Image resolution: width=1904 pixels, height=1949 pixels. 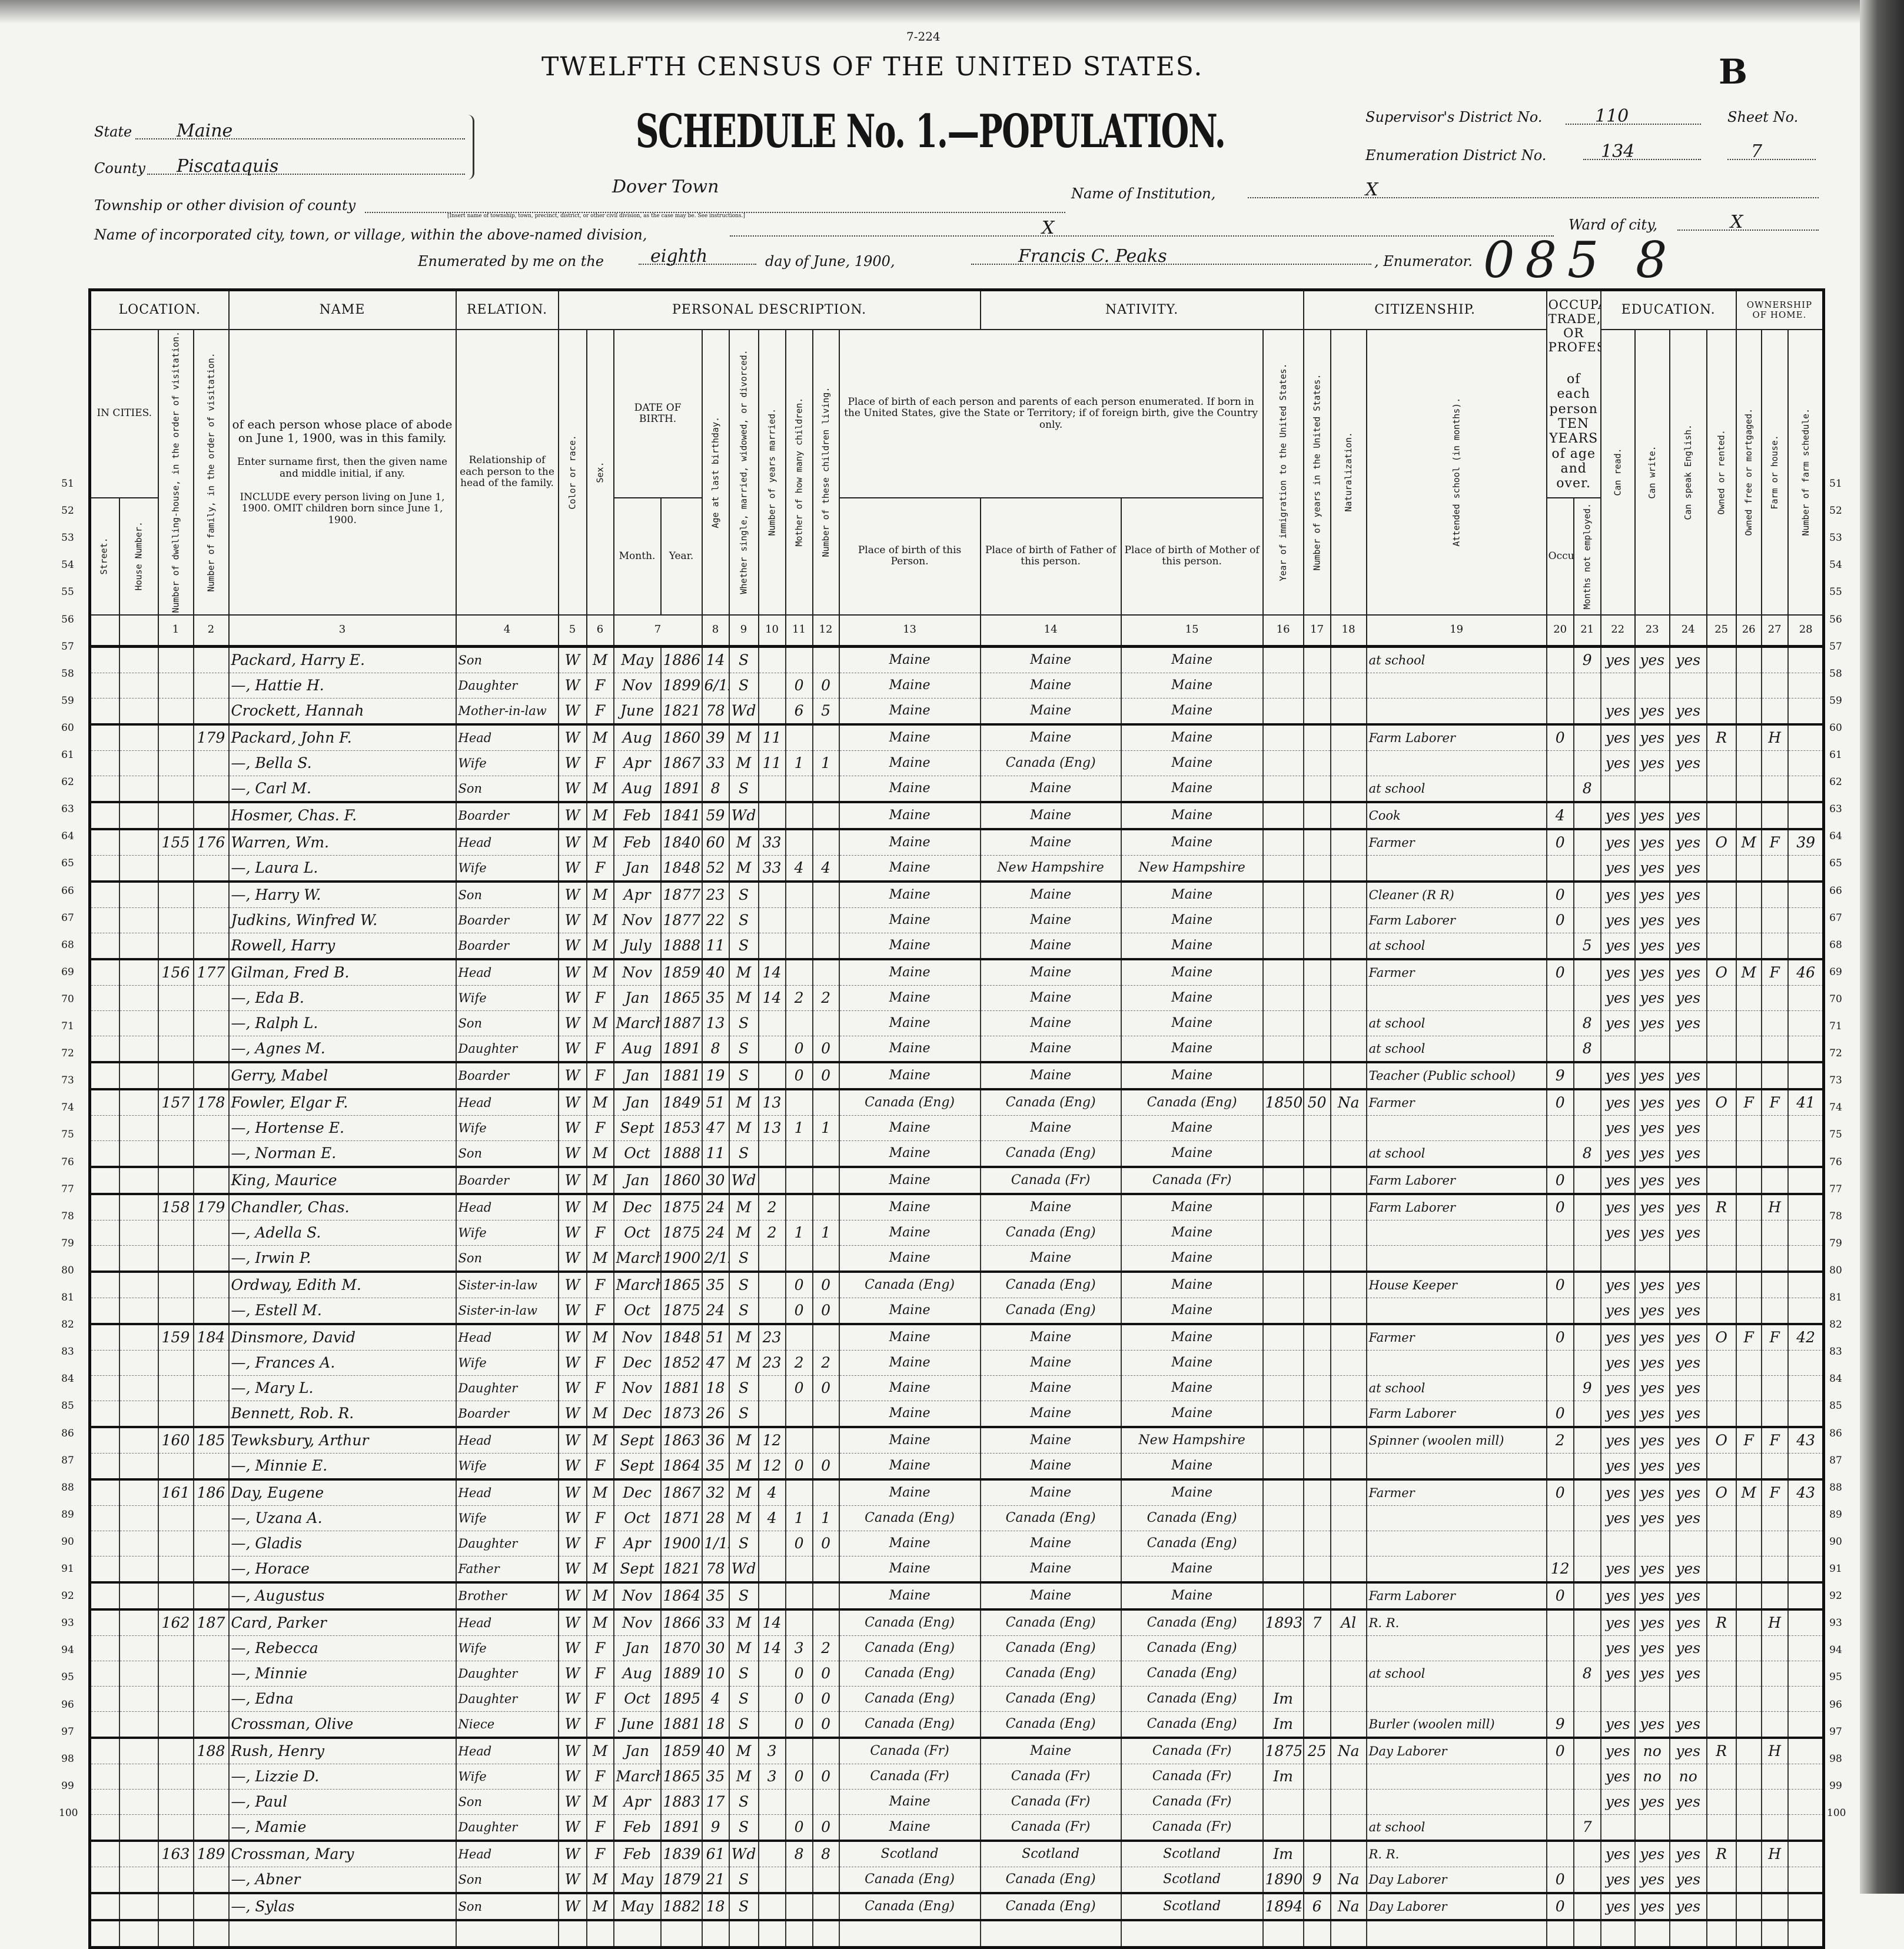 I want to click on mother-birthplace-cell: Canada (Fr), so click(x=1192, y=1827).